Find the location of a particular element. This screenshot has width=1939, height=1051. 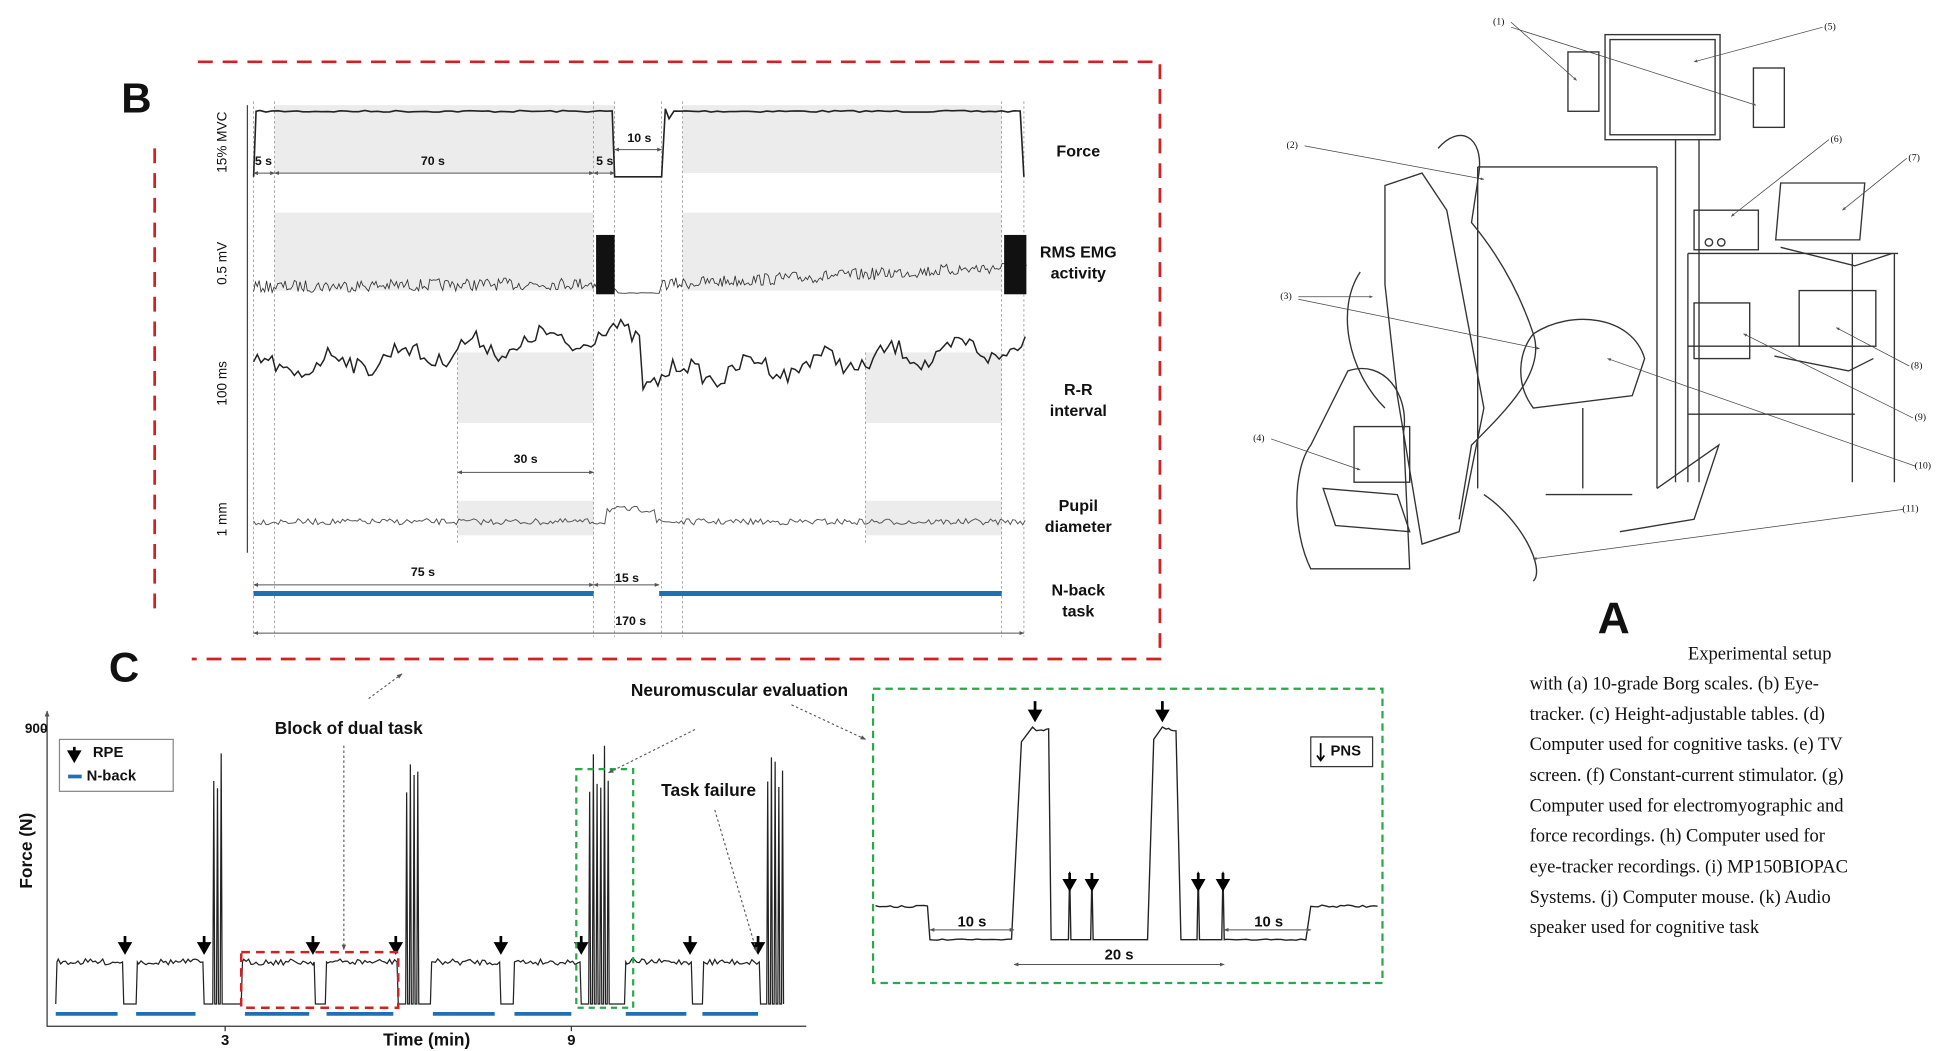

annotation: Block of dual task is located at coordinates (349, 728).